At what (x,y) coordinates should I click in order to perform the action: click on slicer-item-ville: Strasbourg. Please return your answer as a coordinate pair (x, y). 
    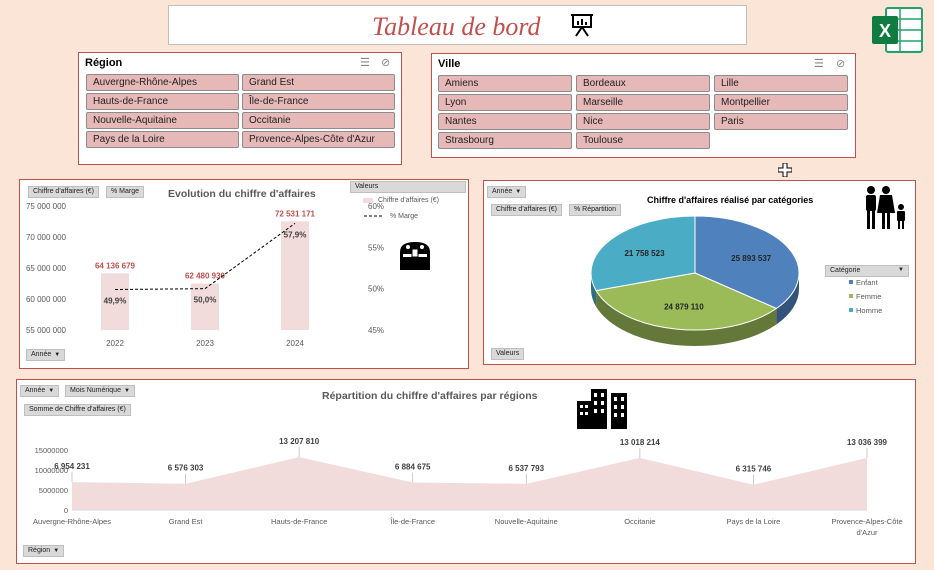
    Looking at the image, I should click on (505, 140).